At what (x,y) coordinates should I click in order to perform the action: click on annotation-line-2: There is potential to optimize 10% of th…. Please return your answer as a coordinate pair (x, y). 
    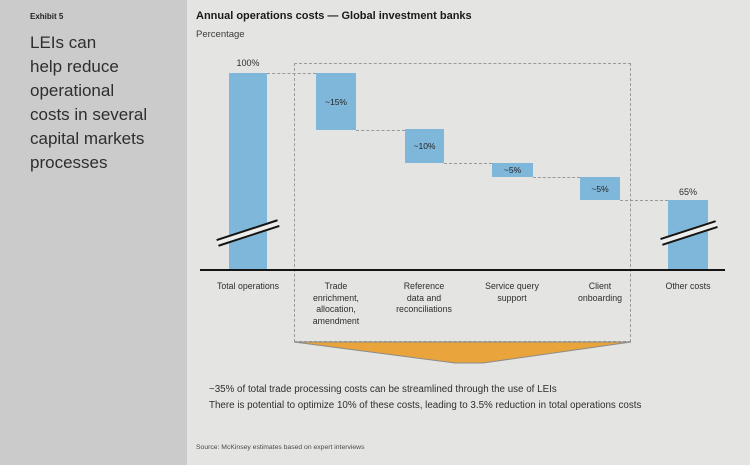
    Looking at the image, I should click on (425, 405).